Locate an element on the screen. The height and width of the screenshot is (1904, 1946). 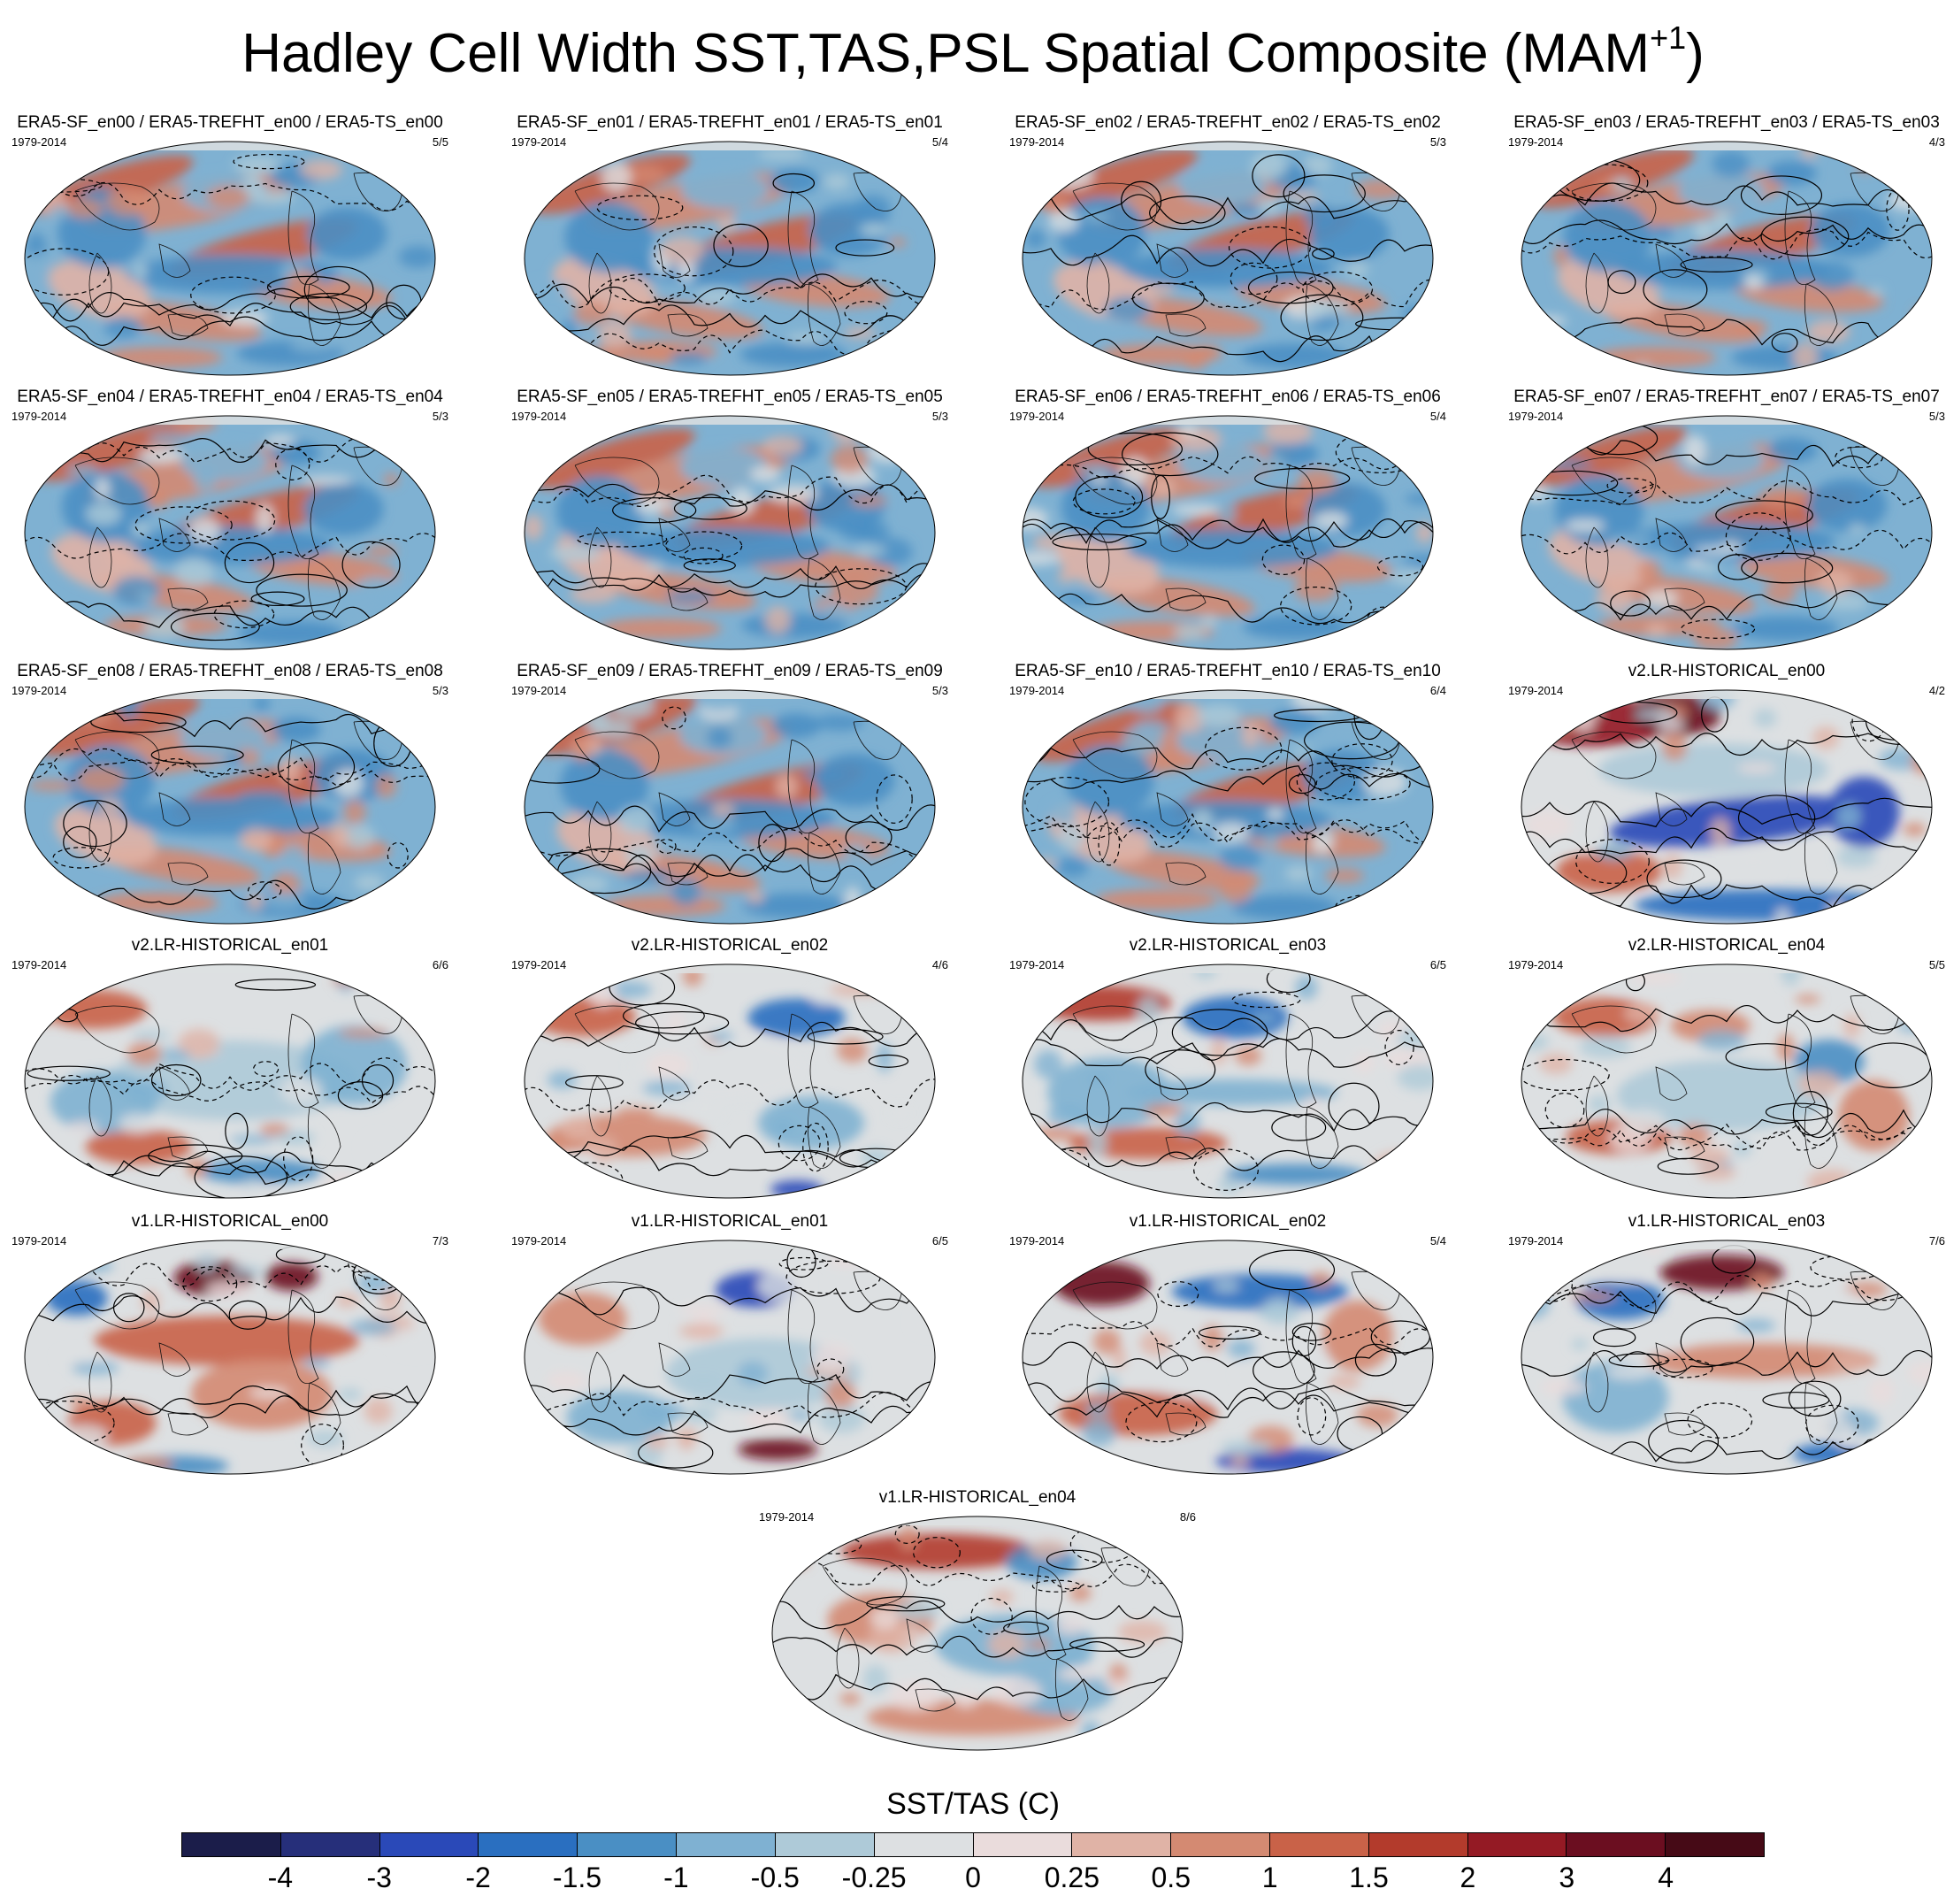
panel-count: 6/5 is located at coordinates (939, 1241).